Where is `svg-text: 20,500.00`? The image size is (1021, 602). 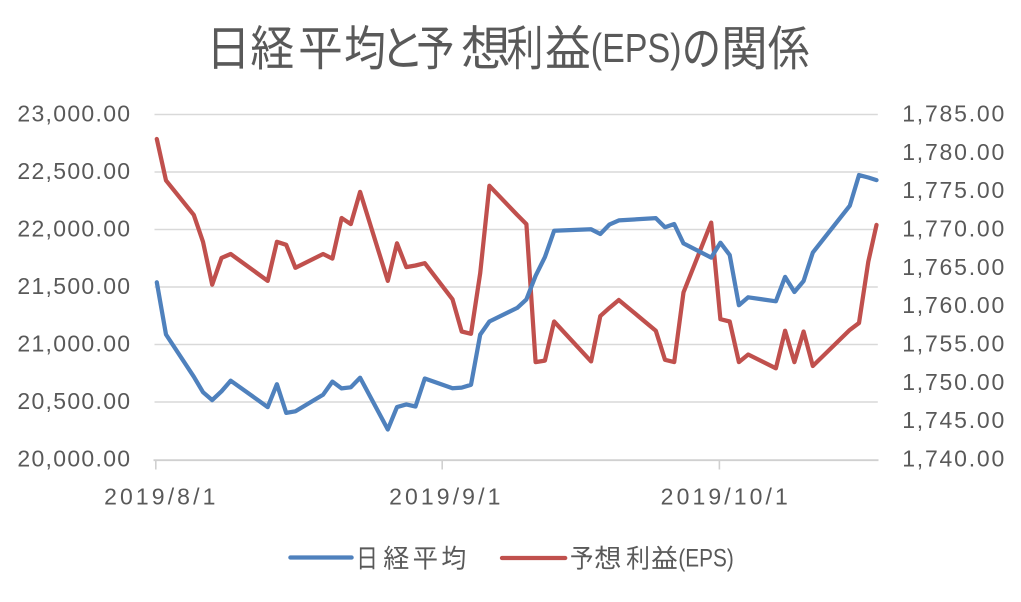 svg-text: 20,500.00 is located at coordinates (74, 401).